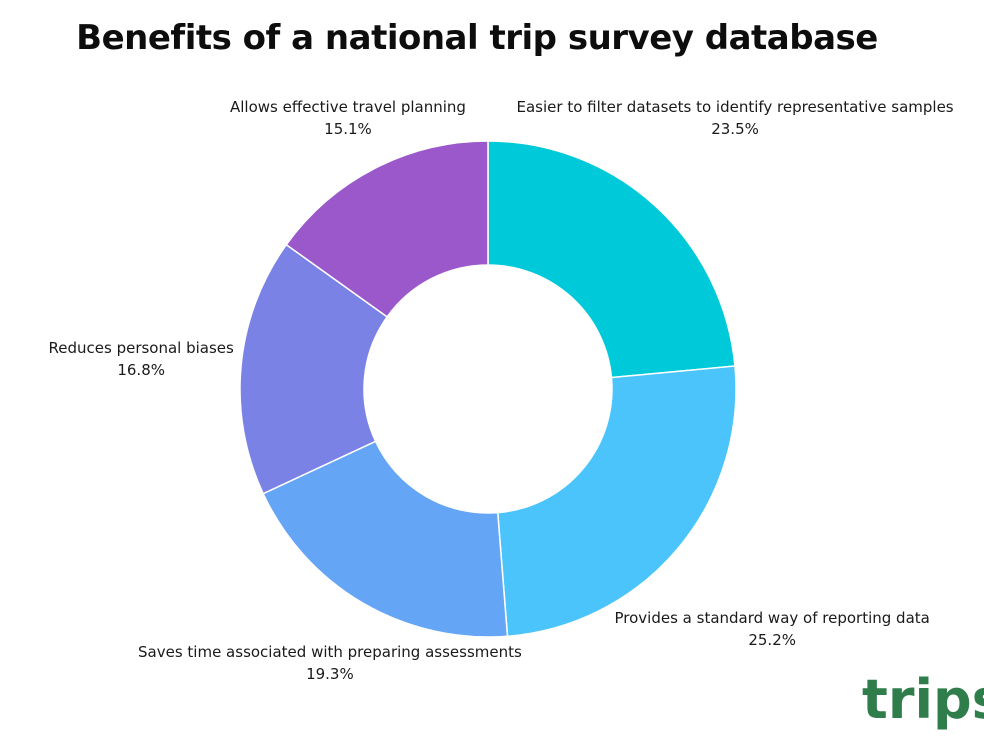  What do you see at coordinates (348, 118) in the screenshot?
I see `slice-label: Allows effective travel planning 15.1%` at bounding box center [348, 118].